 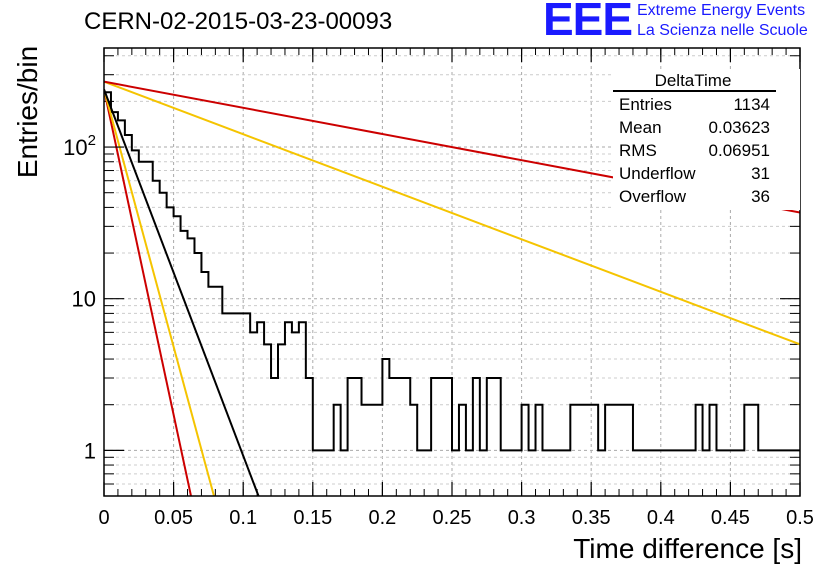 What do you see at coordinates (722, 30) in the screenshot?
I see `logo-subtitle-2: La Scienza nelle Scuole` at bounding box center [722, 30].